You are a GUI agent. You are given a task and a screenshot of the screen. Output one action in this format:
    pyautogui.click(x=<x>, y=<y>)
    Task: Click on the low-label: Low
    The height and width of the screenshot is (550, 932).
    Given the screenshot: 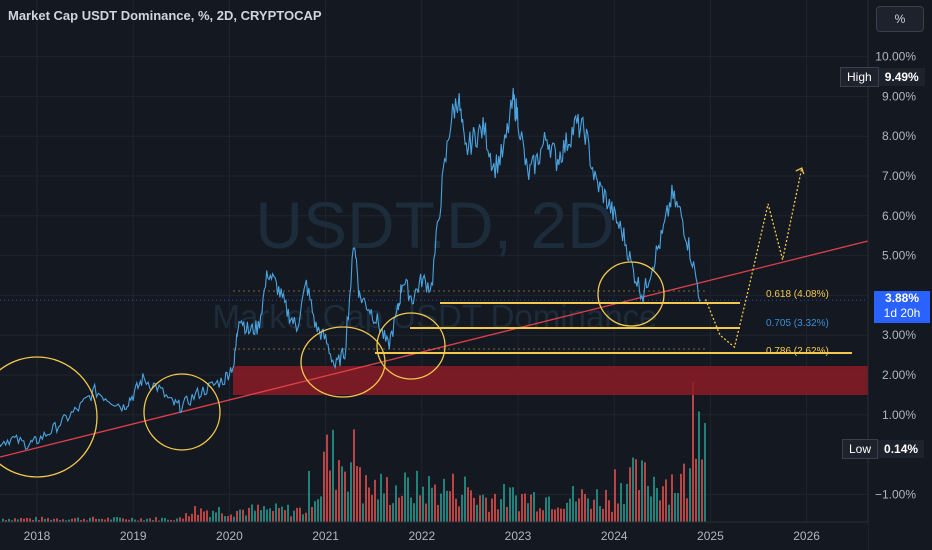 What is the action you would take?
    pyautogui.click(x=860, y=449)
    